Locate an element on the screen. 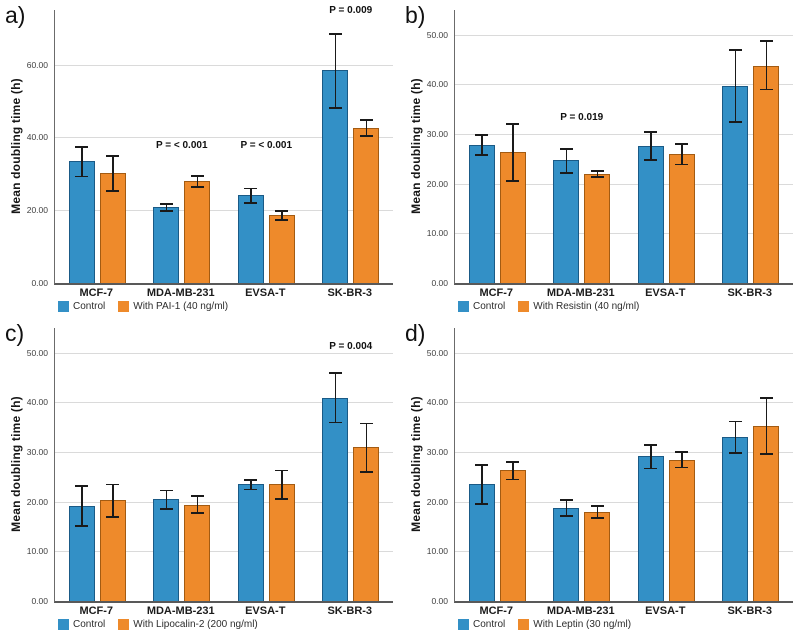 The height and width of the screenshot is (631, 800). y-tick-label: 10.00 is located at coordinates (37, 551).